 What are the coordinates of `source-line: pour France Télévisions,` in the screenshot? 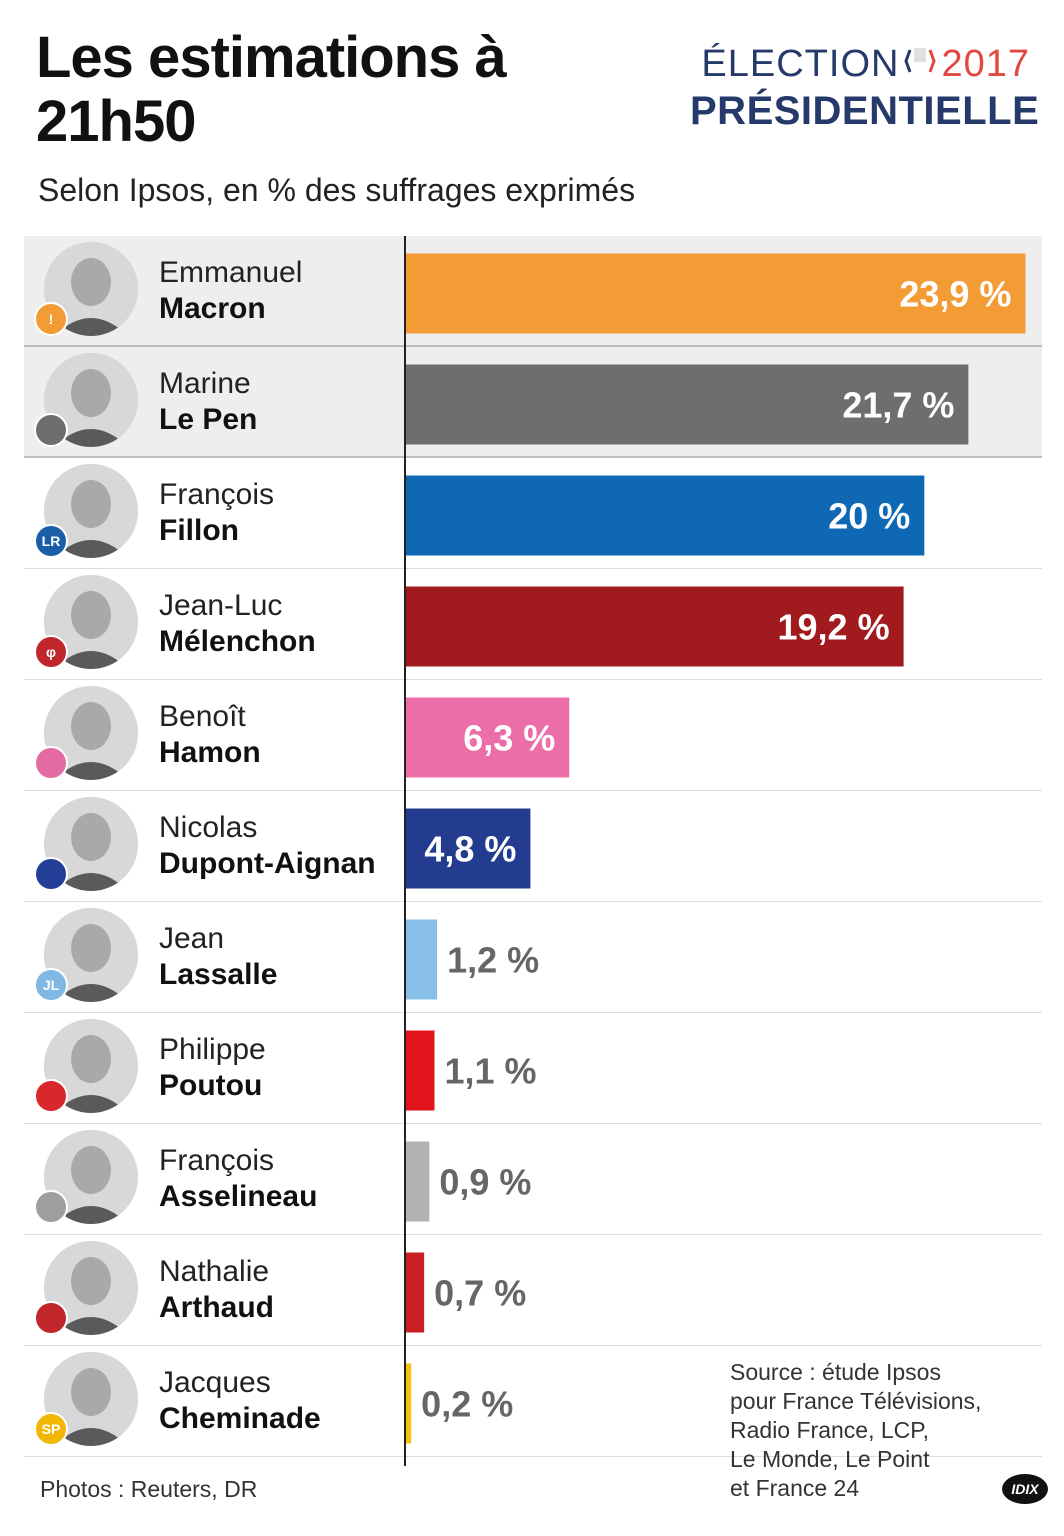 It's located at (856, 1401).